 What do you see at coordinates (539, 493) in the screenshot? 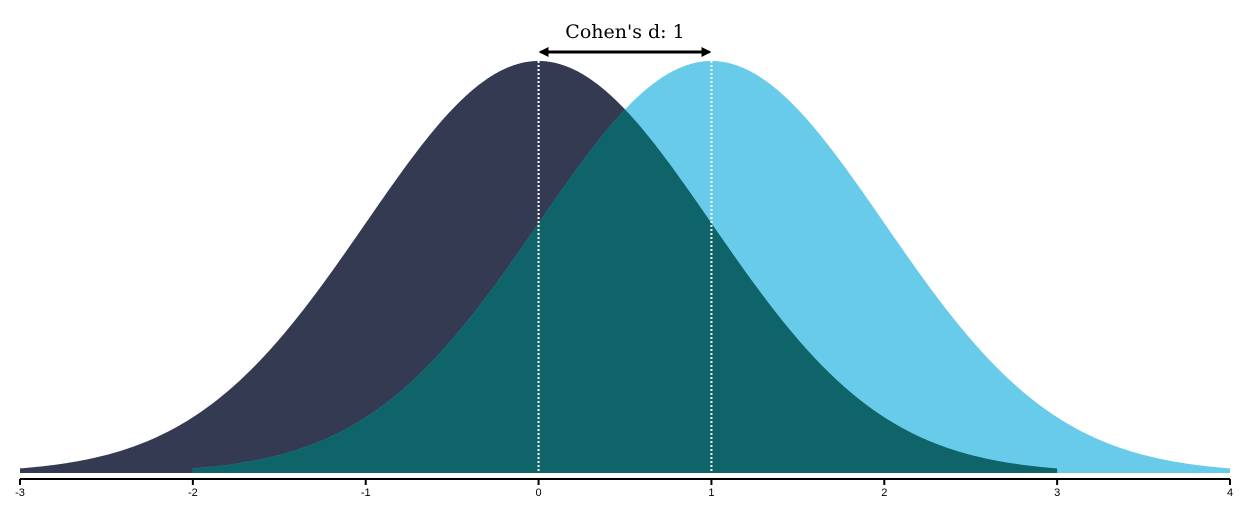
I see `x-tick-label: 0` at bounding box center [539, 493].